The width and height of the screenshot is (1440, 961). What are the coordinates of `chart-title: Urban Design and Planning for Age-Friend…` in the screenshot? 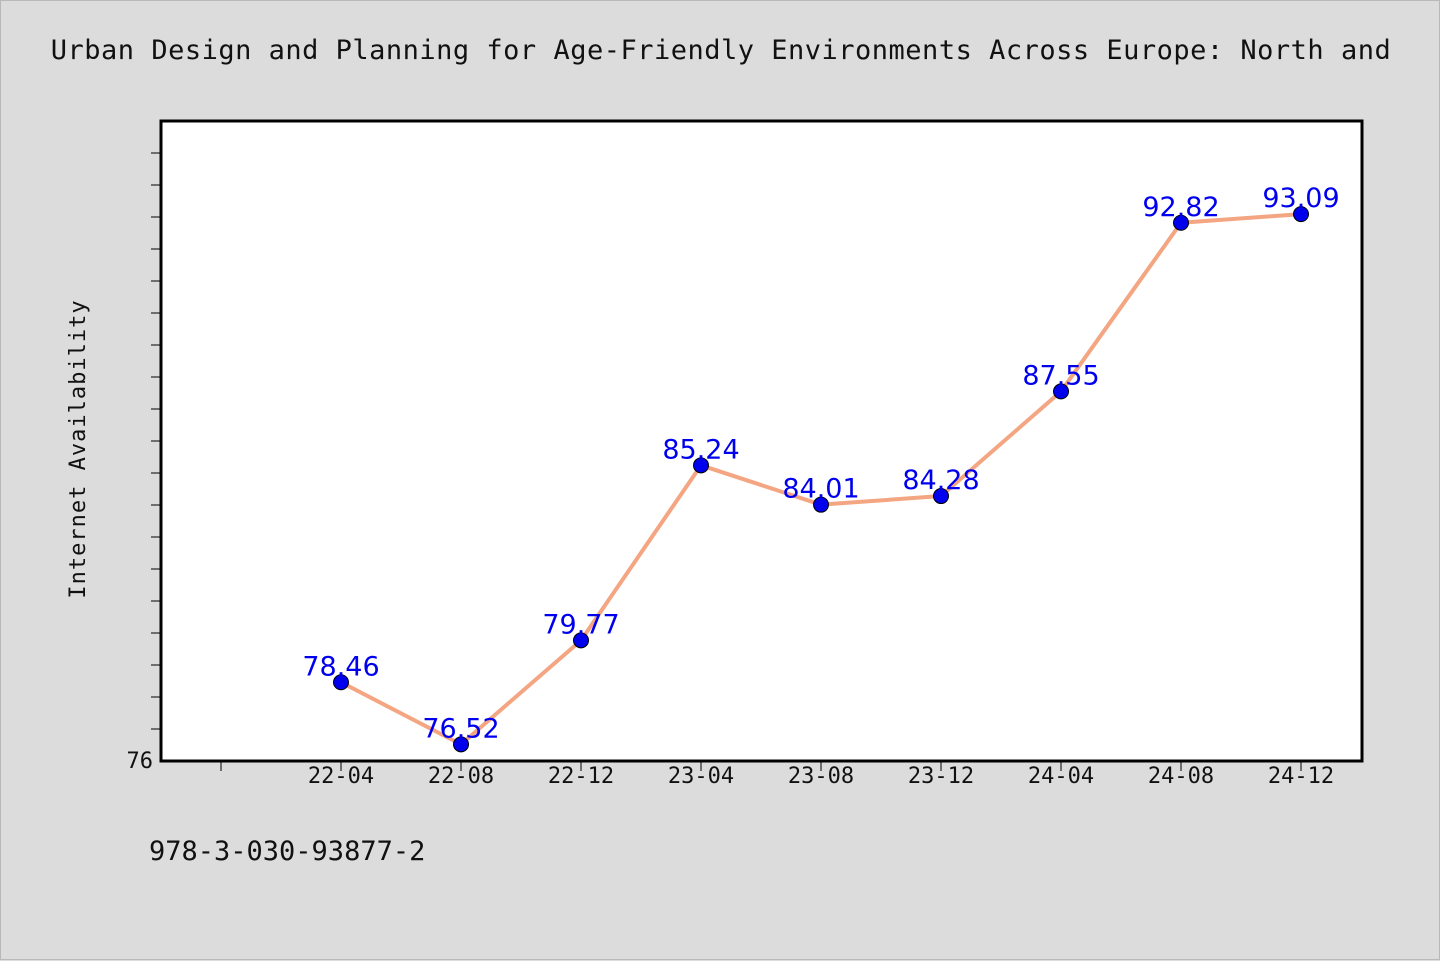 It's located at (721, 50).